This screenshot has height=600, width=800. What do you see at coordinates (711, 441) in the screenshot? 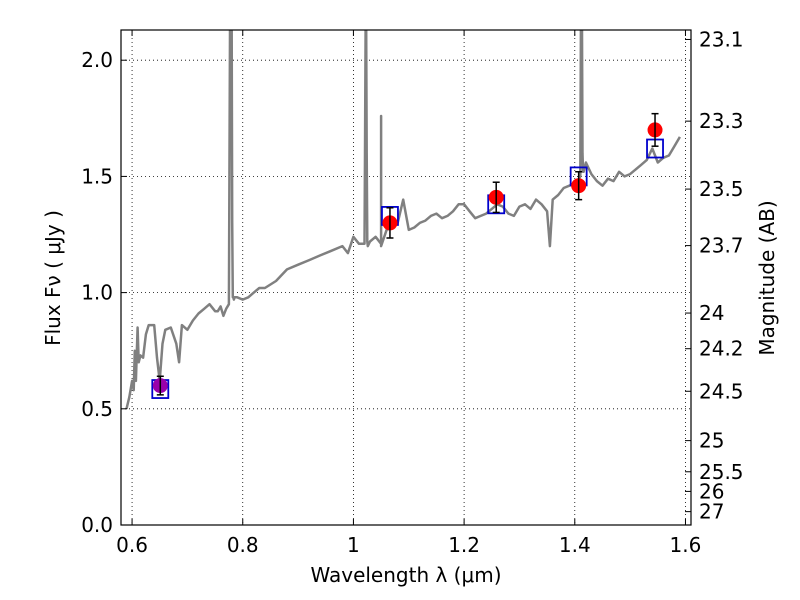
I see `right-tick-label: 25` at bounding box center [711, 441].